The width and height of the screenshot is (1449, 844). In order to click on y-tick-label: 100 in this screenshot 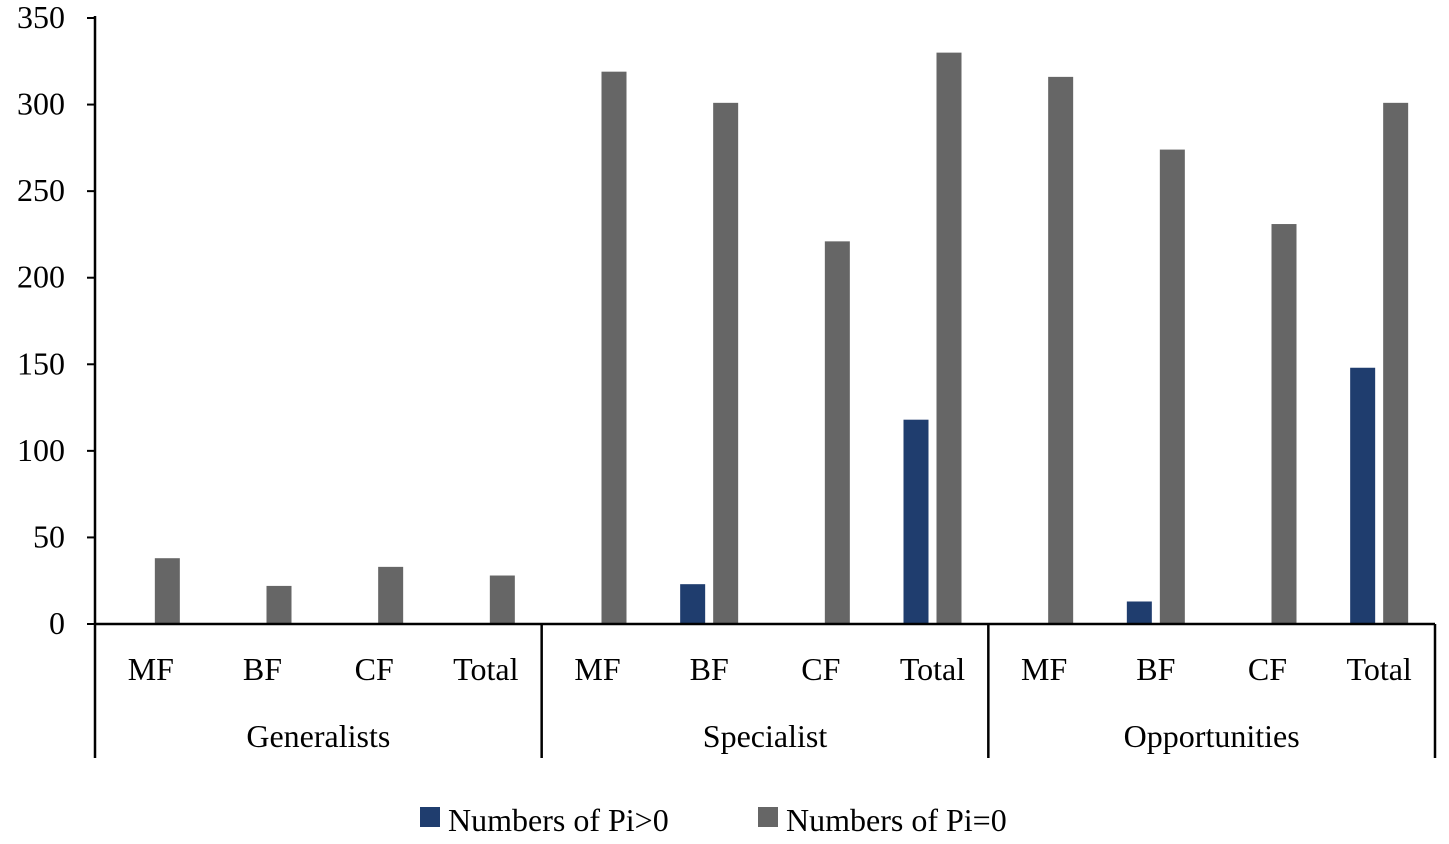, I will do `click(41, 450)`.